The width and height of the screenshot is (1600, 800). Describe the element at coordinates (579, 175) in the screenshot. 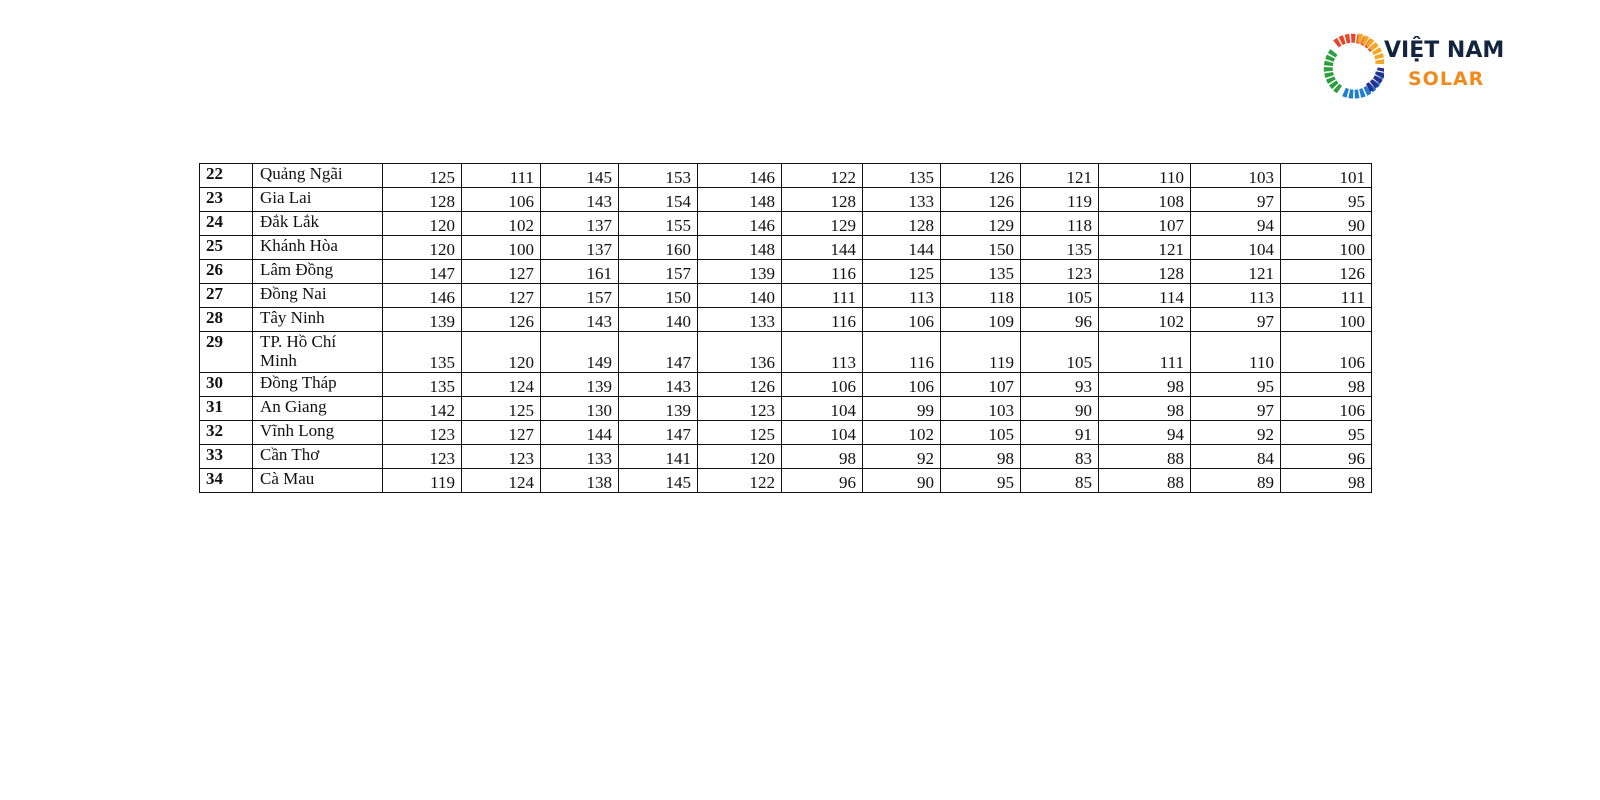

I see `value-cell: 145` at that location.